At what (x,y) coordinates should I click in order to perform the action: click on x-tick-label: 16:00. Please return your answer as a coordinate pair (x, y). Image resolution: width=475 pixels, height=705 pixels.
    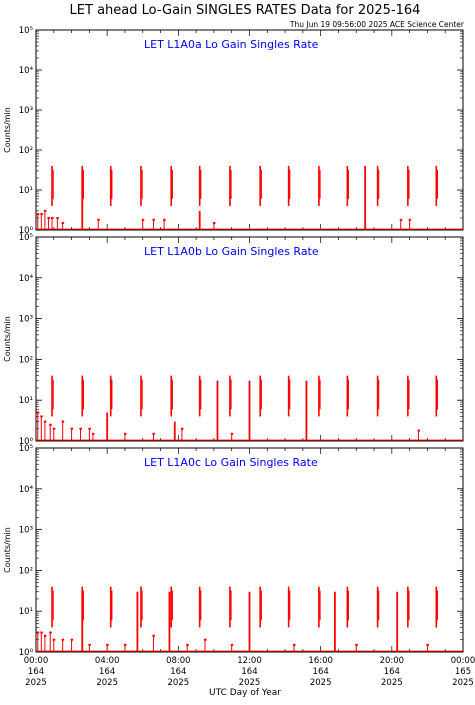
    Looking at the image, I should click on (320, 661).